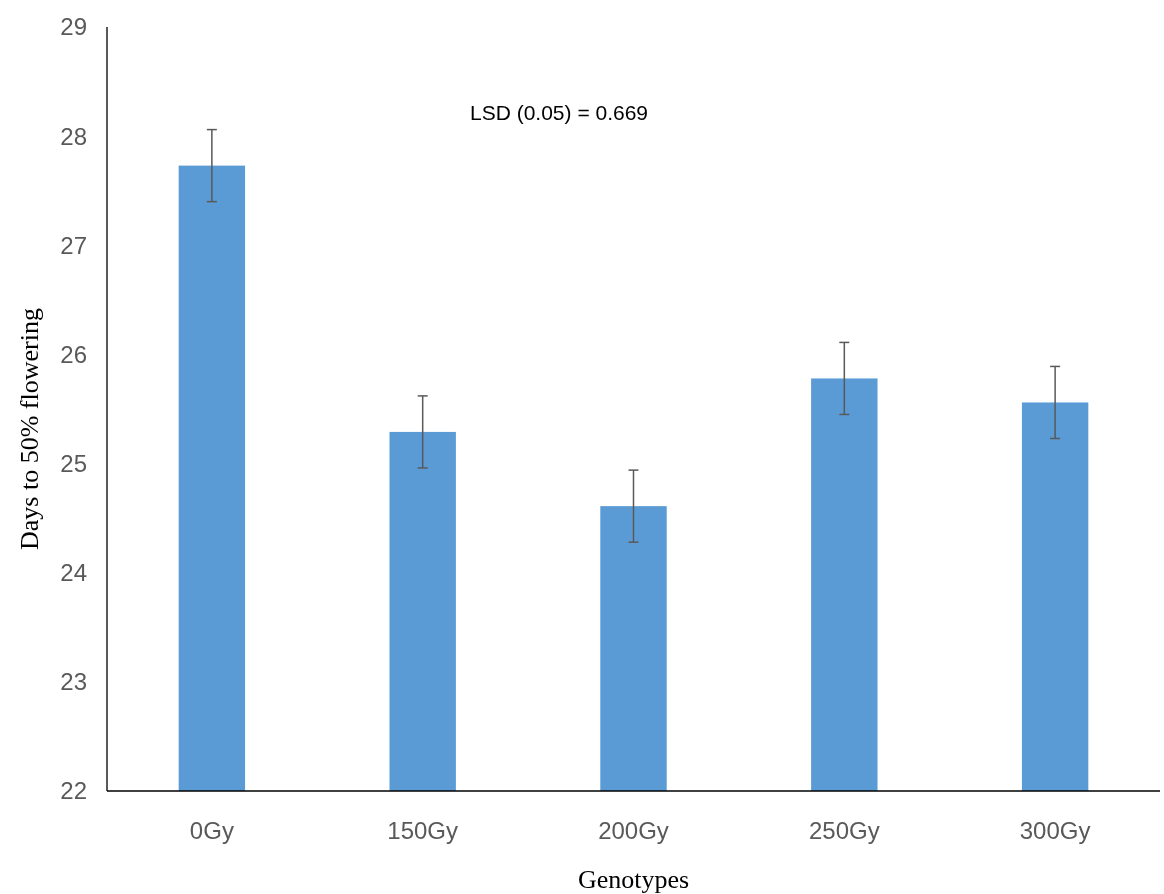 The width and height of the screenshot is (1164, 894). I want to click on y-tick-label: 28, so click(73, 136).